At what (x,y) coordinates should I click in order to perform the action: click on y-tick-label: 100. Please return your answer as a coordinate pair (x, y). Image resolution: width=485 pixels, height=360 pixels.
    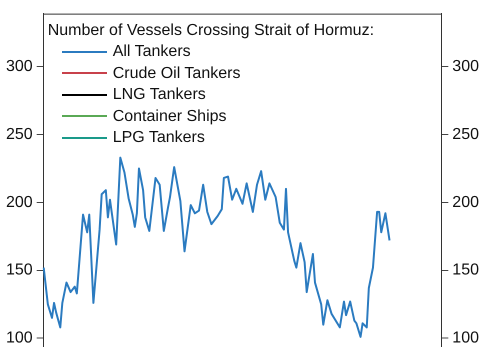
    Looking at the image, I should click on (19, 338).